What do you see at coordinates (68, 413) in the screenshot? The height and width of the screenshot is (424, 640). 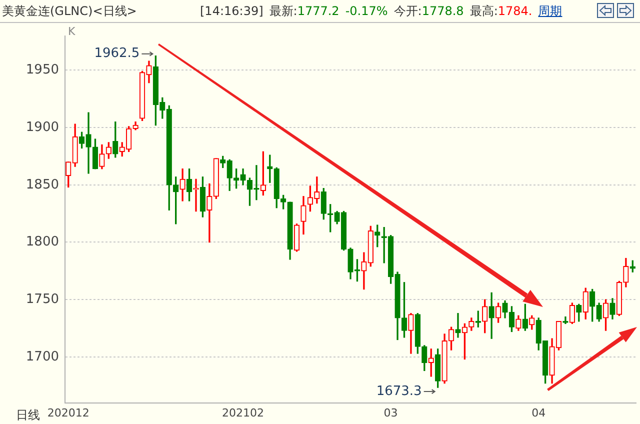 I see `x-tick-label: 202012` at bounding box center [68, 413].